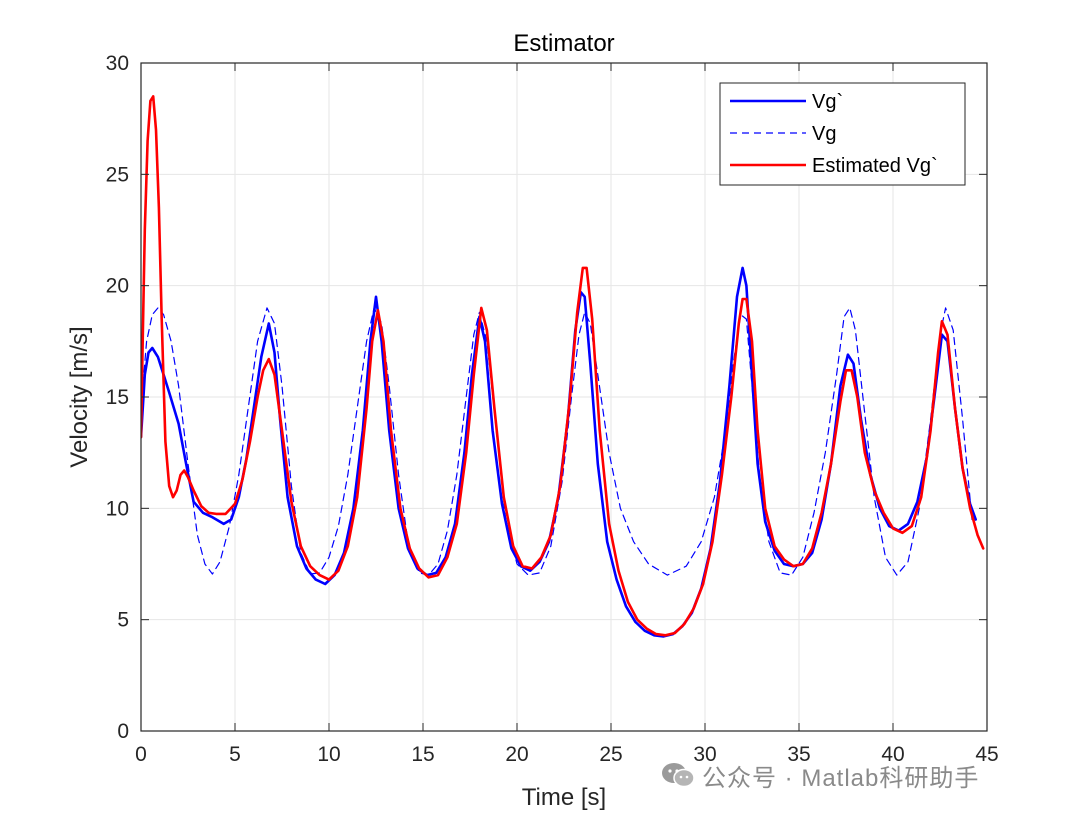 This screenshot has height=821, width=1080. What do you see at coordinates (563, 43) in the screenshot?
I see `chart-title: Estimator` at bounding box center [563, 43].